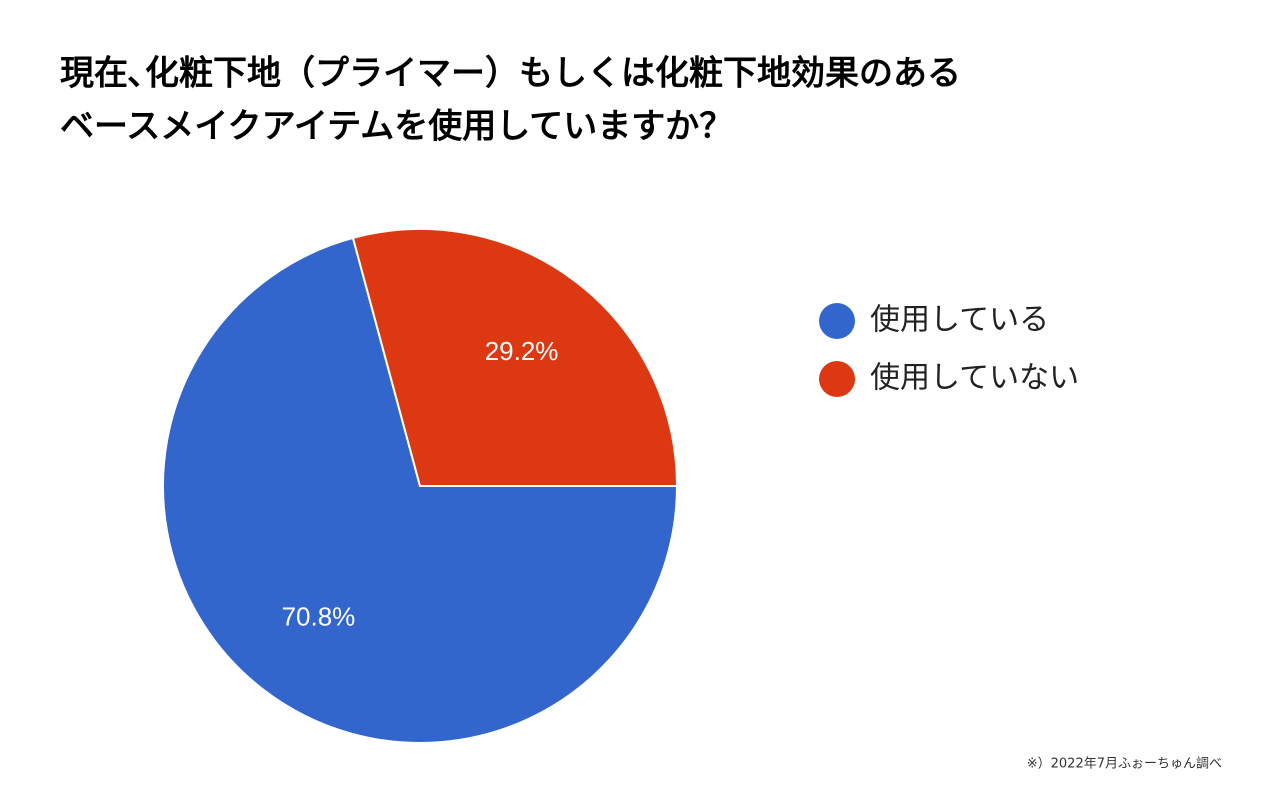  What do you see at coordinates (959, 320) in the screenshot?
I see `legend-label: 使用している` at bounding box center [959, 320].